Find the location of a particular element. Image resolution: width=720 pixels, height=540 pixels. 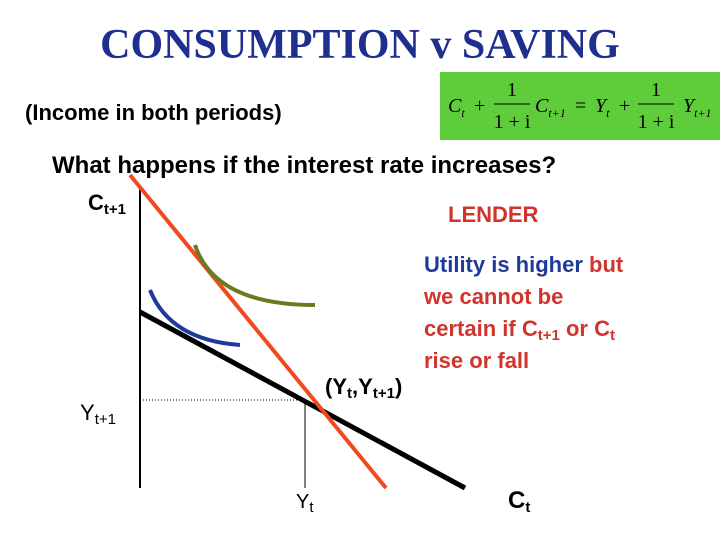

y-axis-label: Ct+1 is located at coordinates (107, 204).